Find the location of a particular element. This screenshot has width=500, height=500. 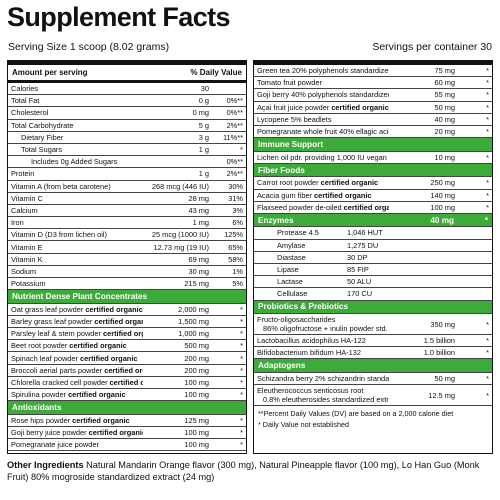

title: Supplement Facts is located at coordinates (119, 17).